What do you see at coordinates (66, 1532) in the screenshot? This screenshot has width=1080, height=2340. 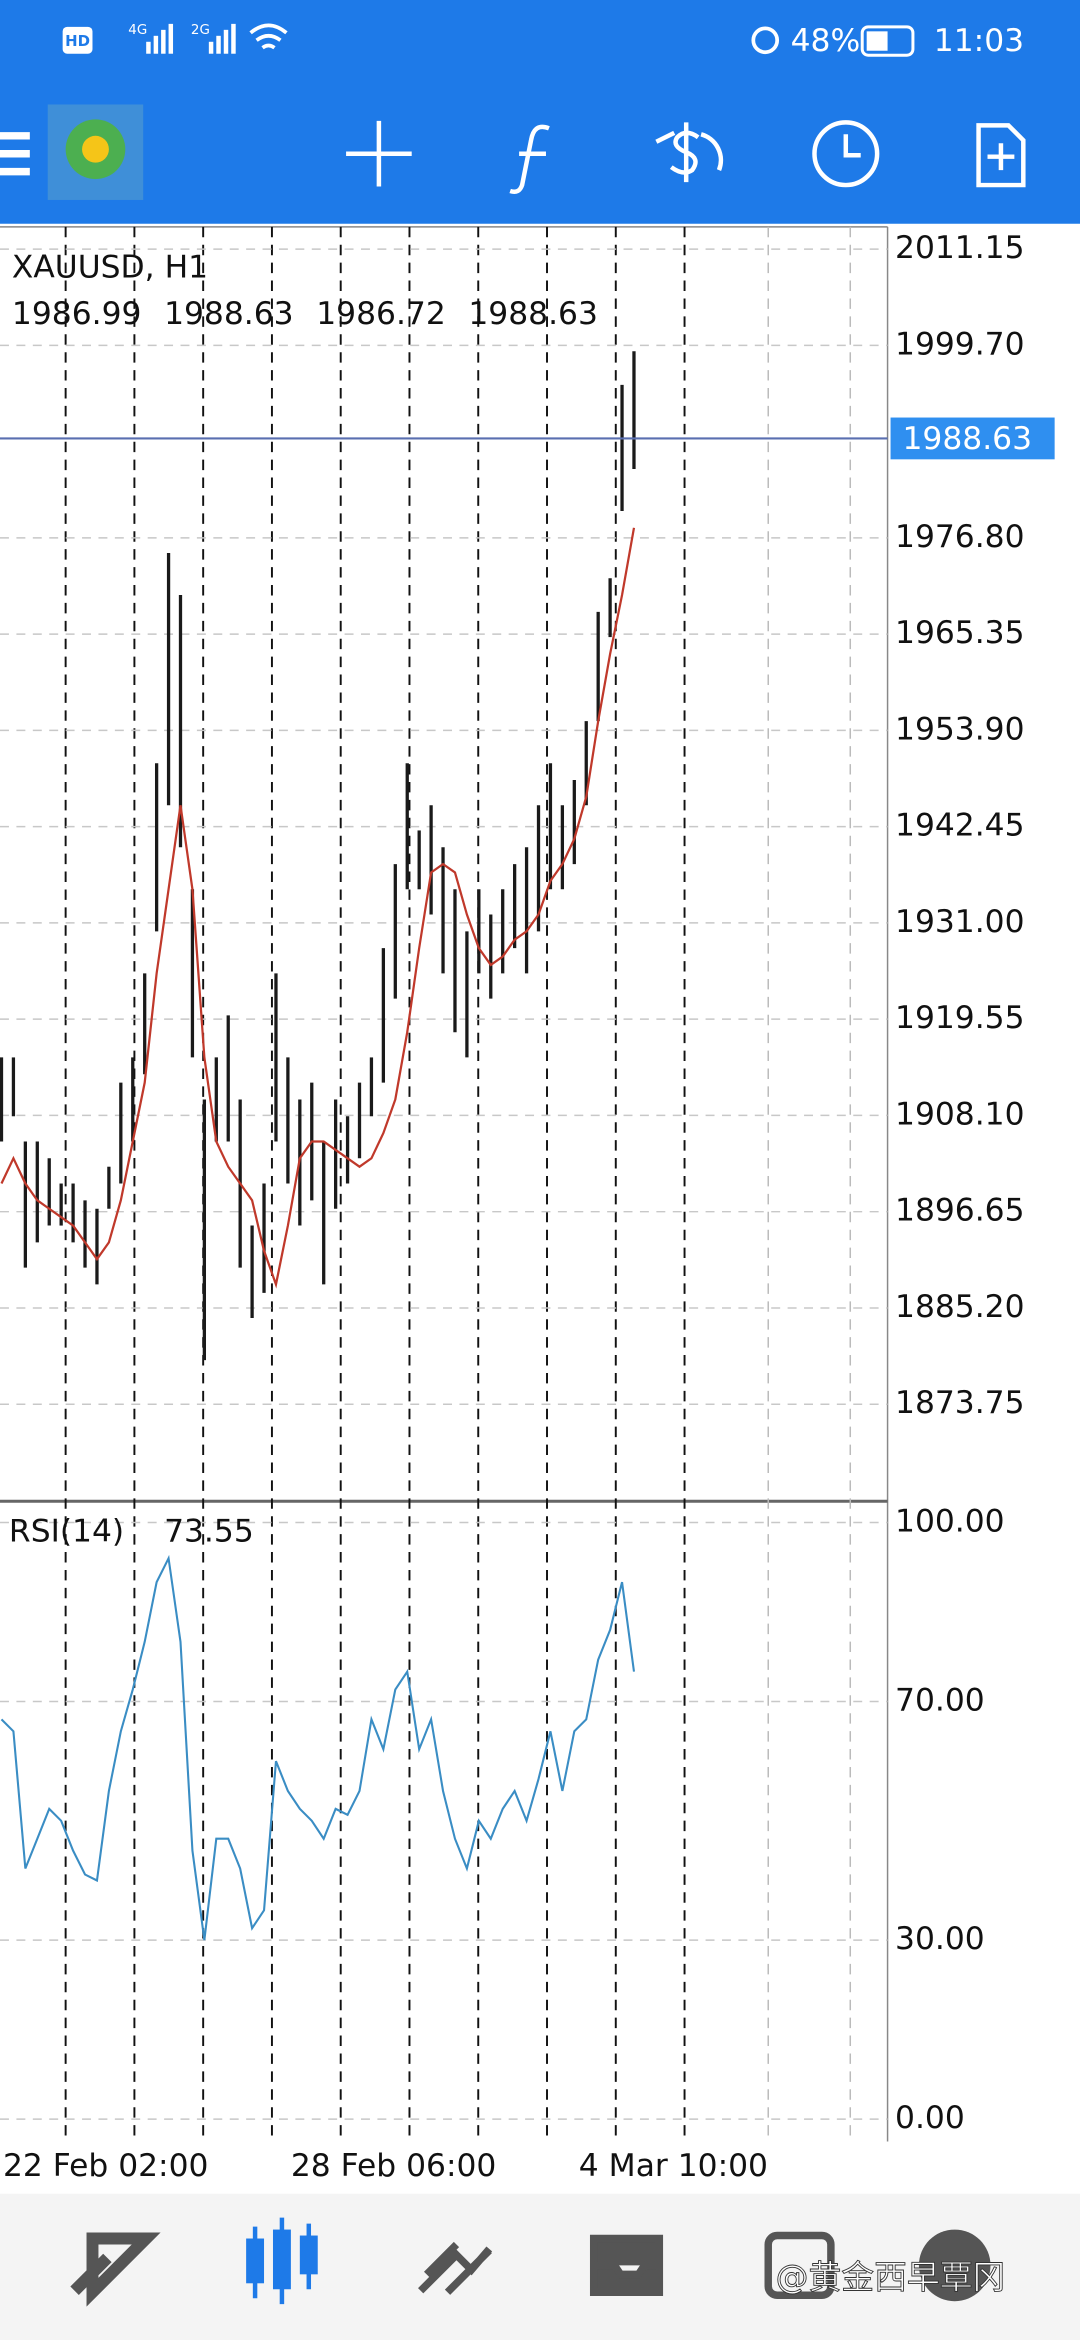 I see `indicator-title: RSI(14)` at bounding box center [66, 1532].